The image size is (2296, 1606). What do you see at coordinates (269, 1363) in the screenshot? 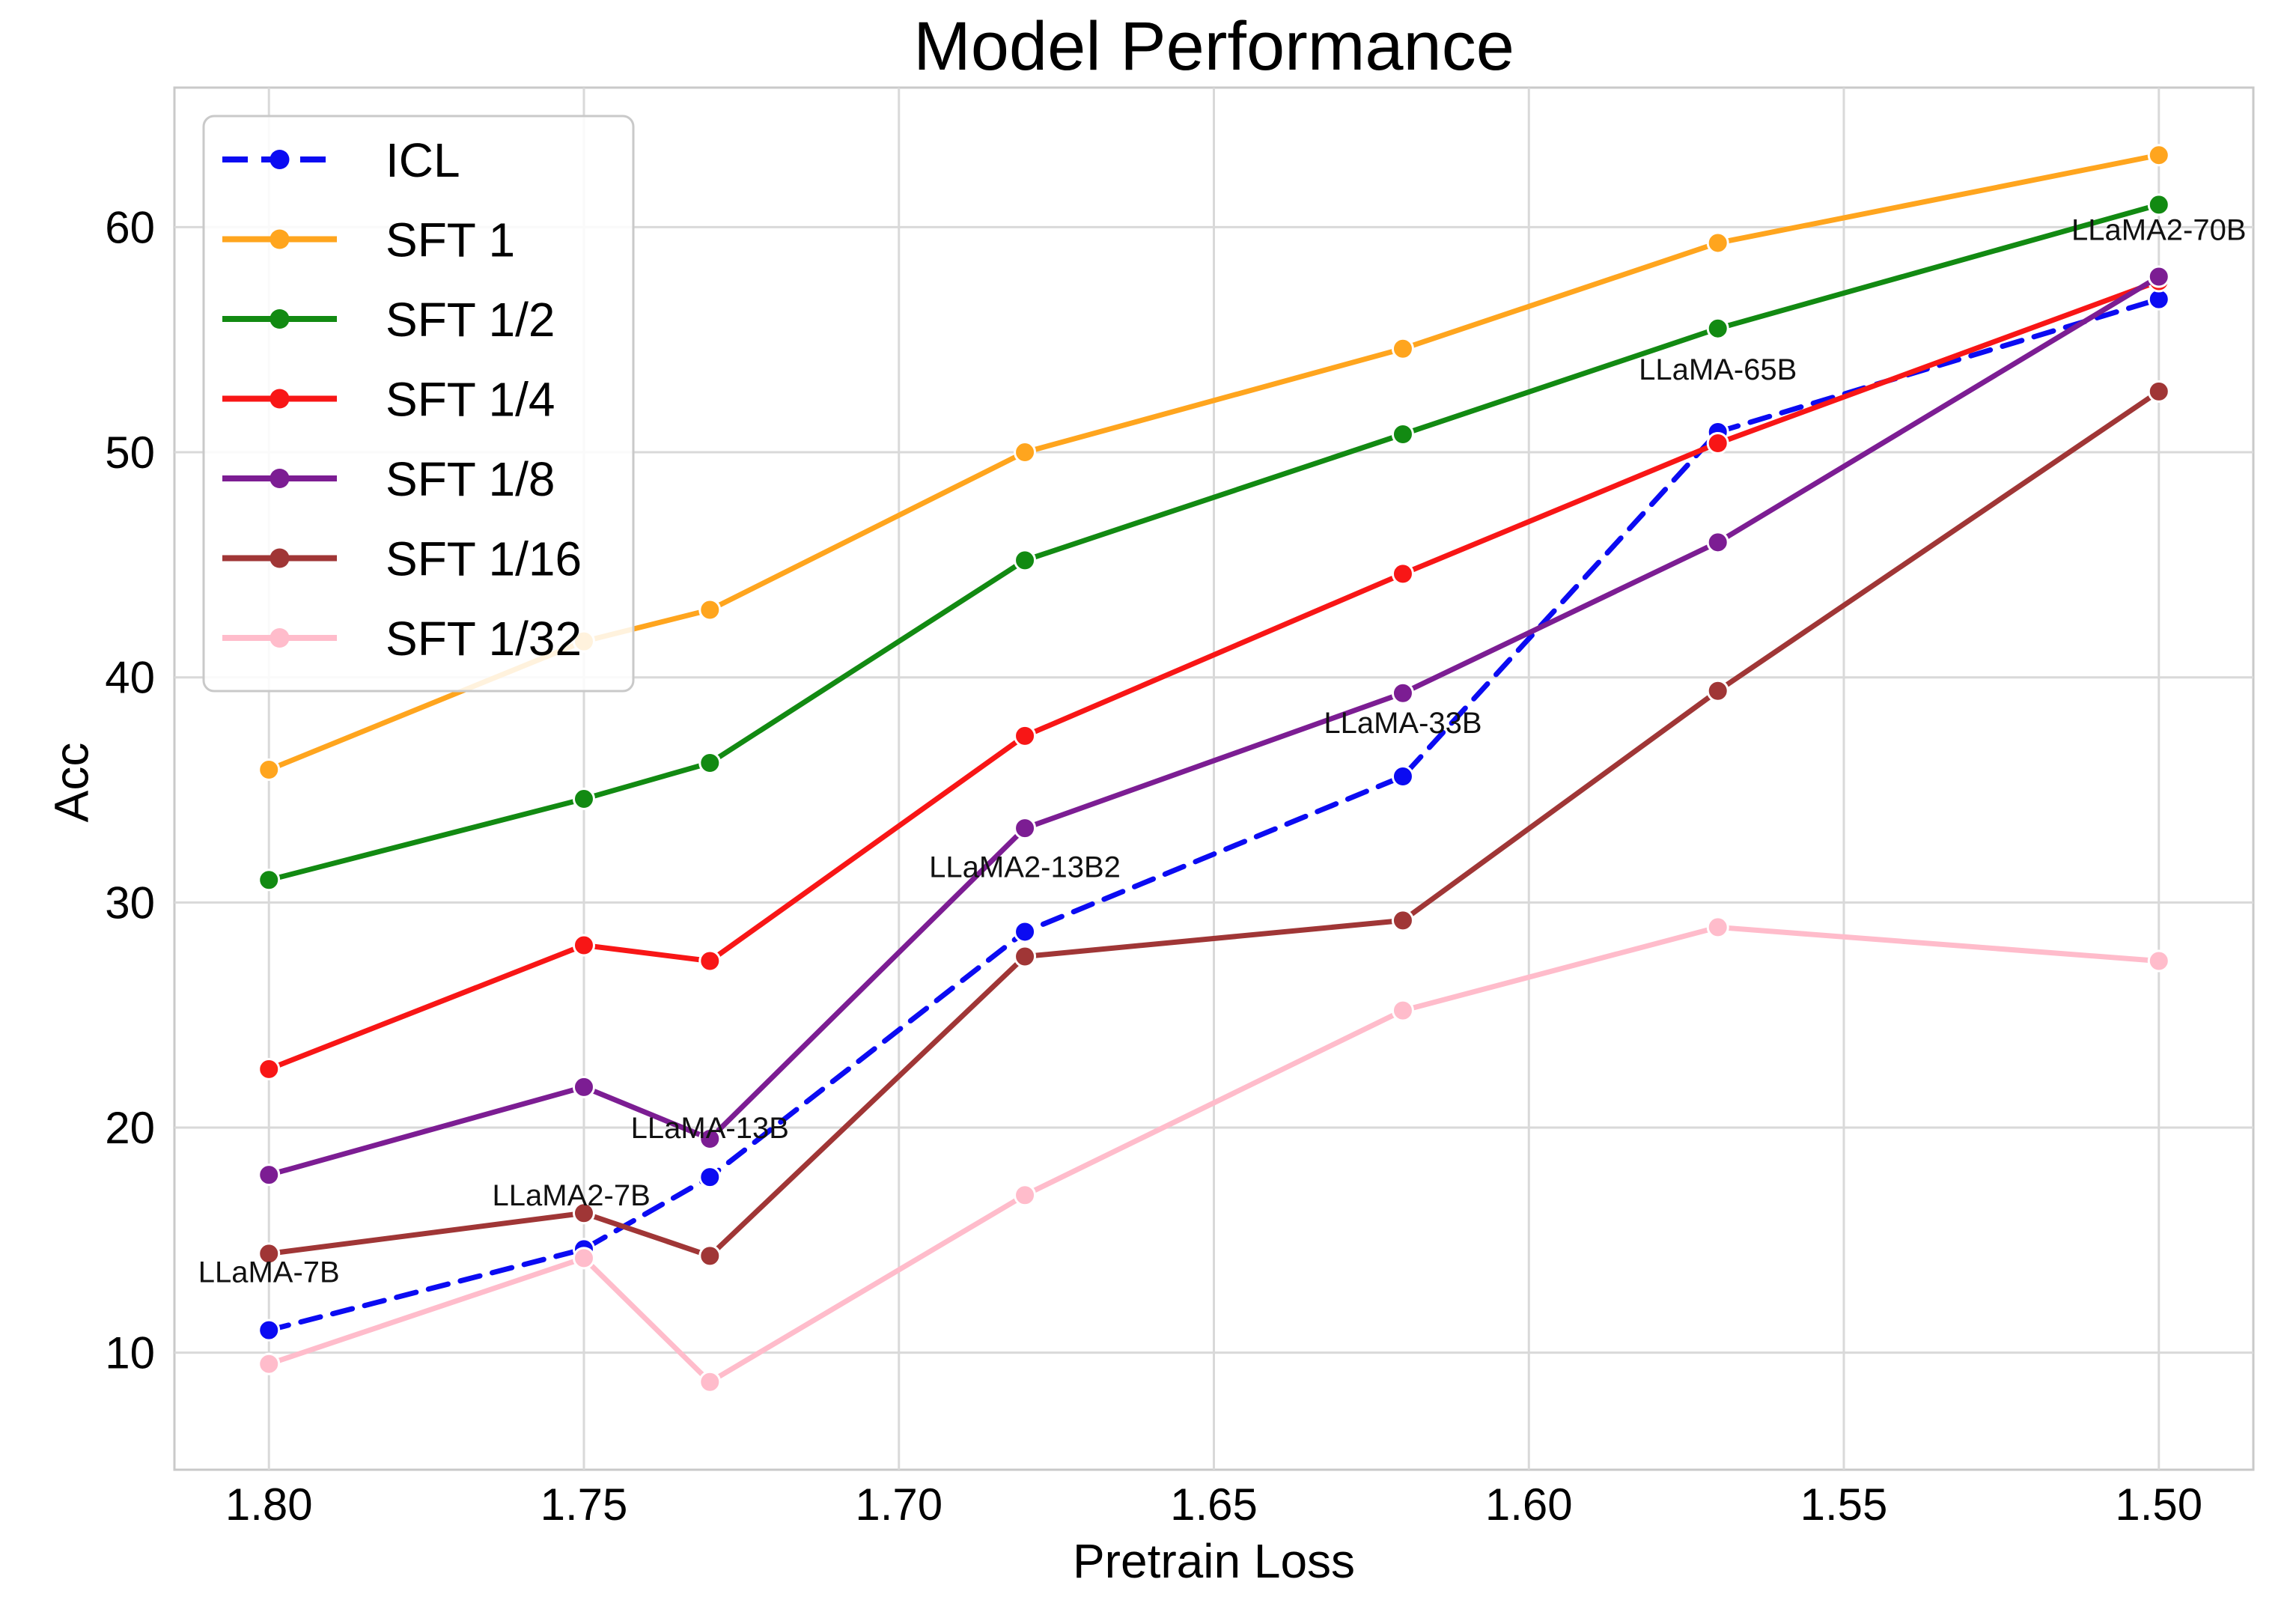
I see `data-point-sft-1-32-1.8` at bounding box center [269, 1363].